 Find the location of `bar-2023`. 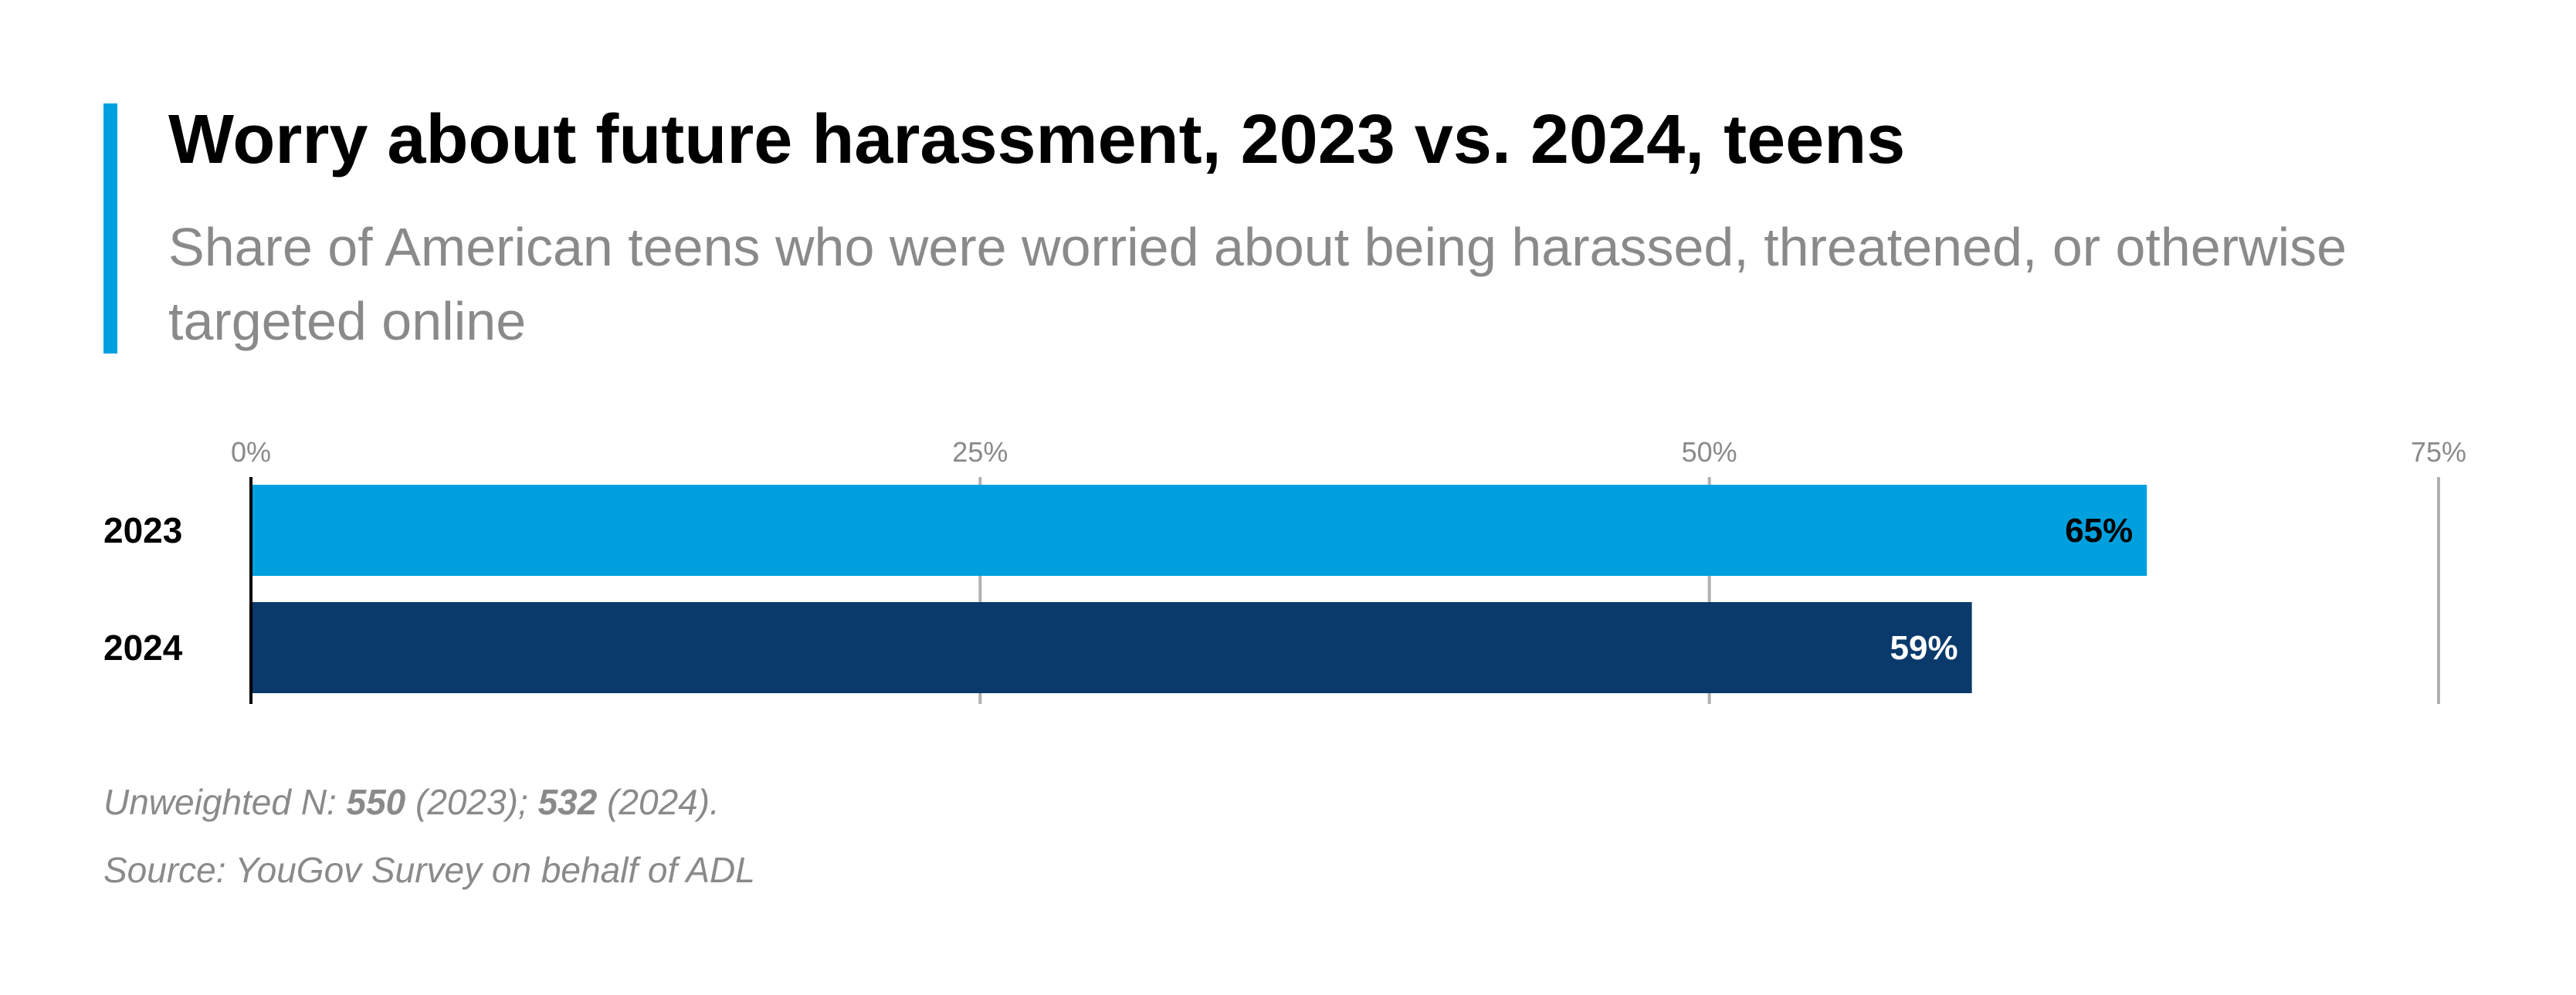

bar-2023 is located at coordinates (1199, 530).